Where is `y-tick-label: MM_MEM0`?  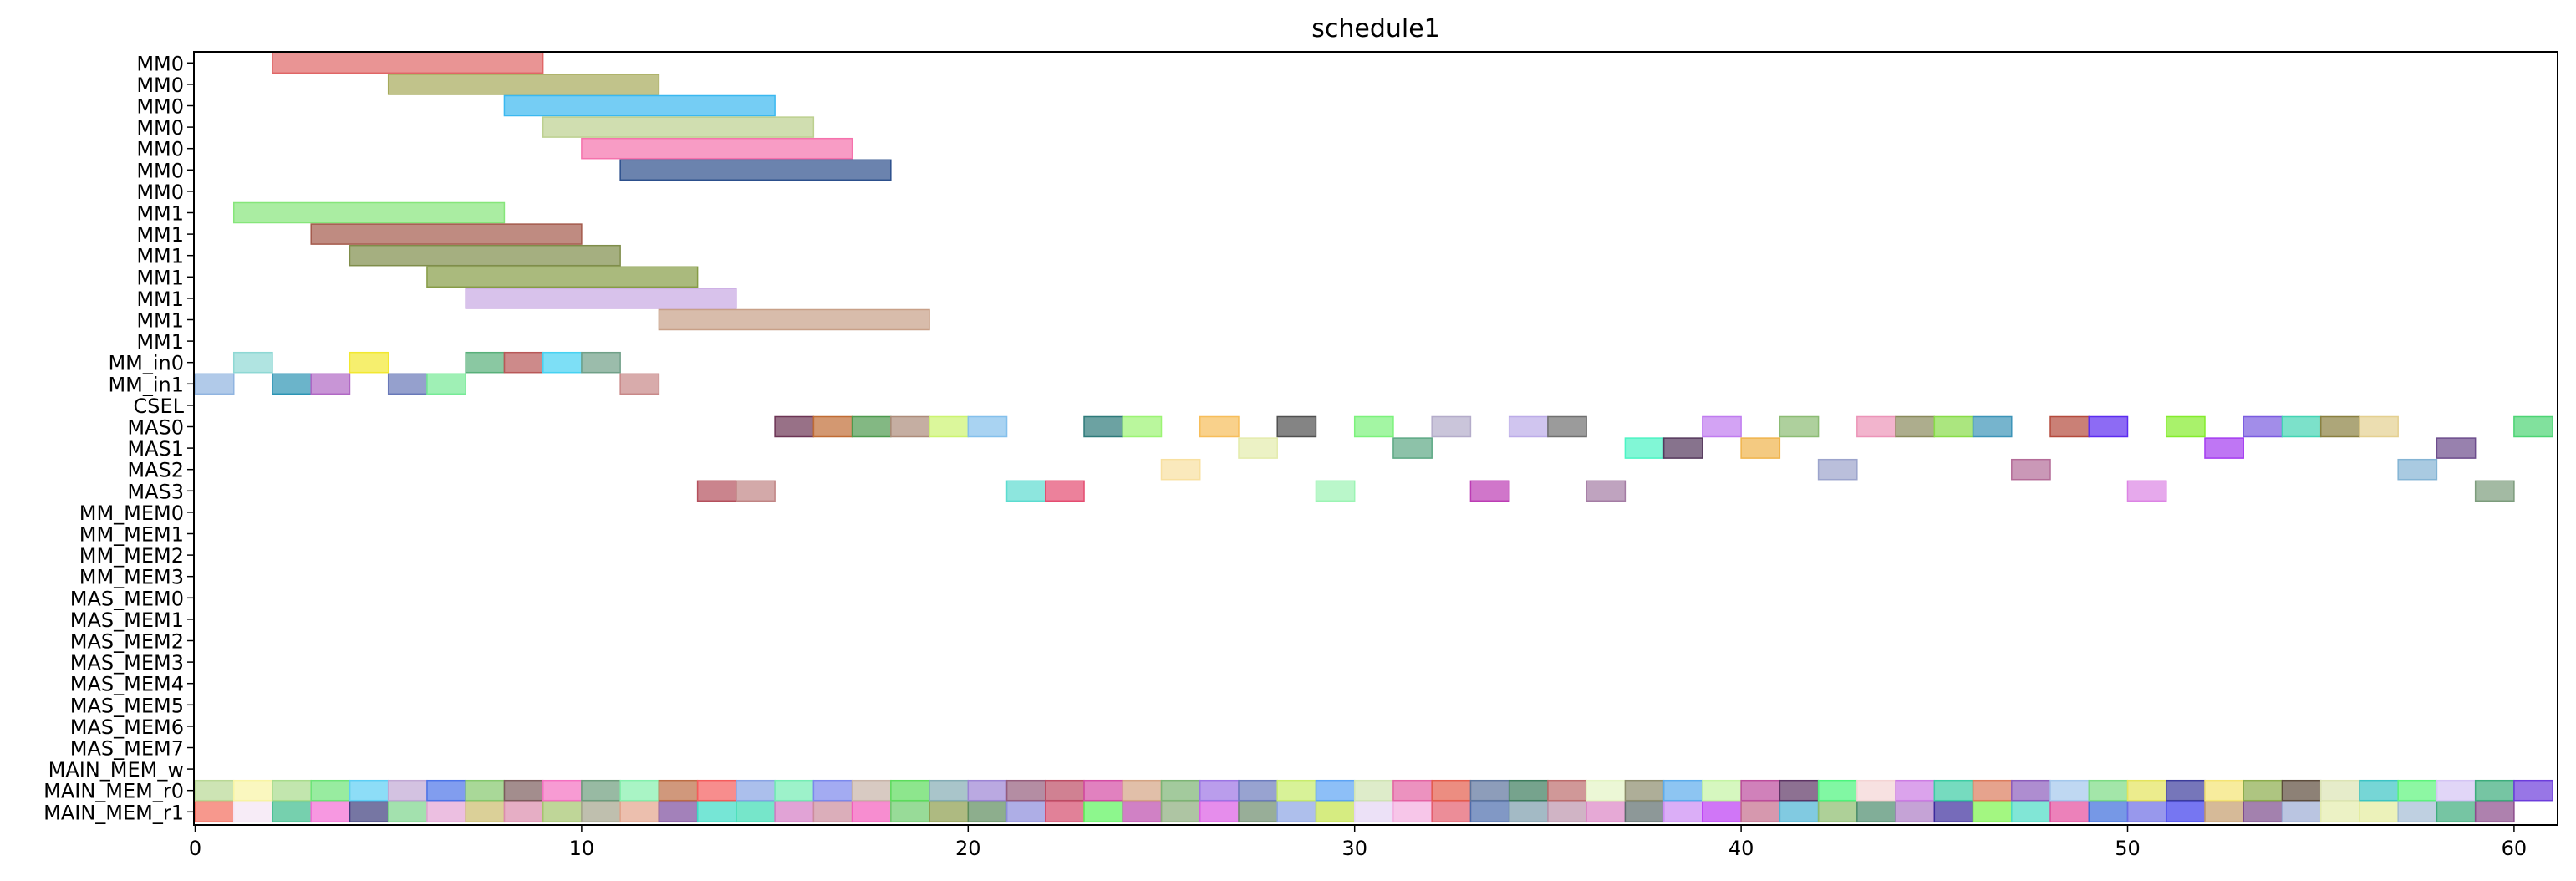 y-tick-label: MM_MEM0 is located at coordinates (131, 513).